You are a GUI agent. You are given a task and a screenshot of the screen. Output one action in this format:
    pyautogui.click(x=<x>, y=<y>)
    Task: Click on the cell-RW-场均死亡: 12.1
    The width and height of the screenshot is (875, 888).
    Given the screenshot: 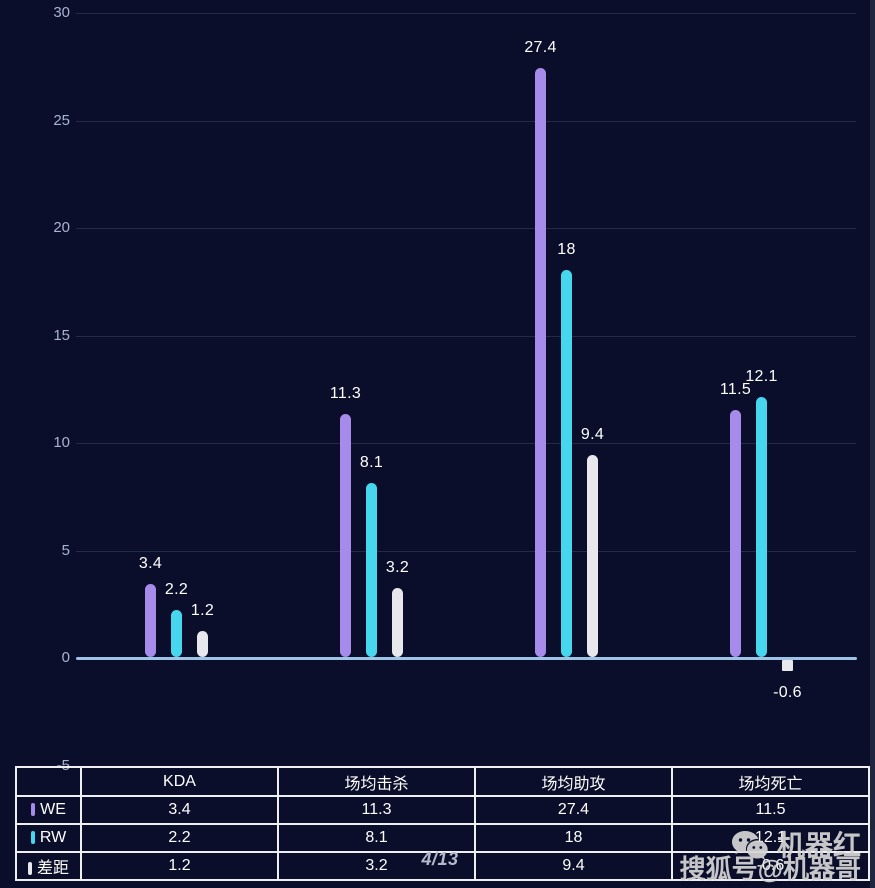 What is the action you would take?
    pyautogui.click(x=770, y=838)
    